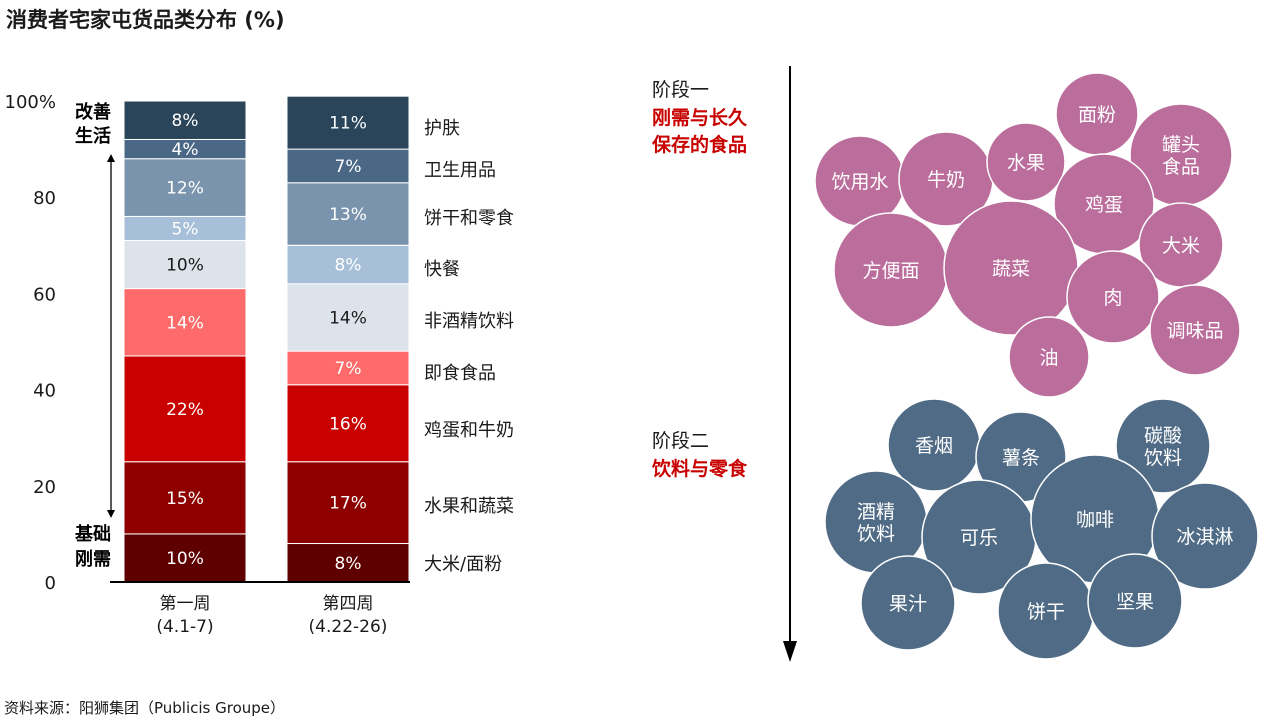  What do you see at coordinates (890, 271) in the screenshot?
I see `bubble-label: 方便面` at bounding box center [890, 271].